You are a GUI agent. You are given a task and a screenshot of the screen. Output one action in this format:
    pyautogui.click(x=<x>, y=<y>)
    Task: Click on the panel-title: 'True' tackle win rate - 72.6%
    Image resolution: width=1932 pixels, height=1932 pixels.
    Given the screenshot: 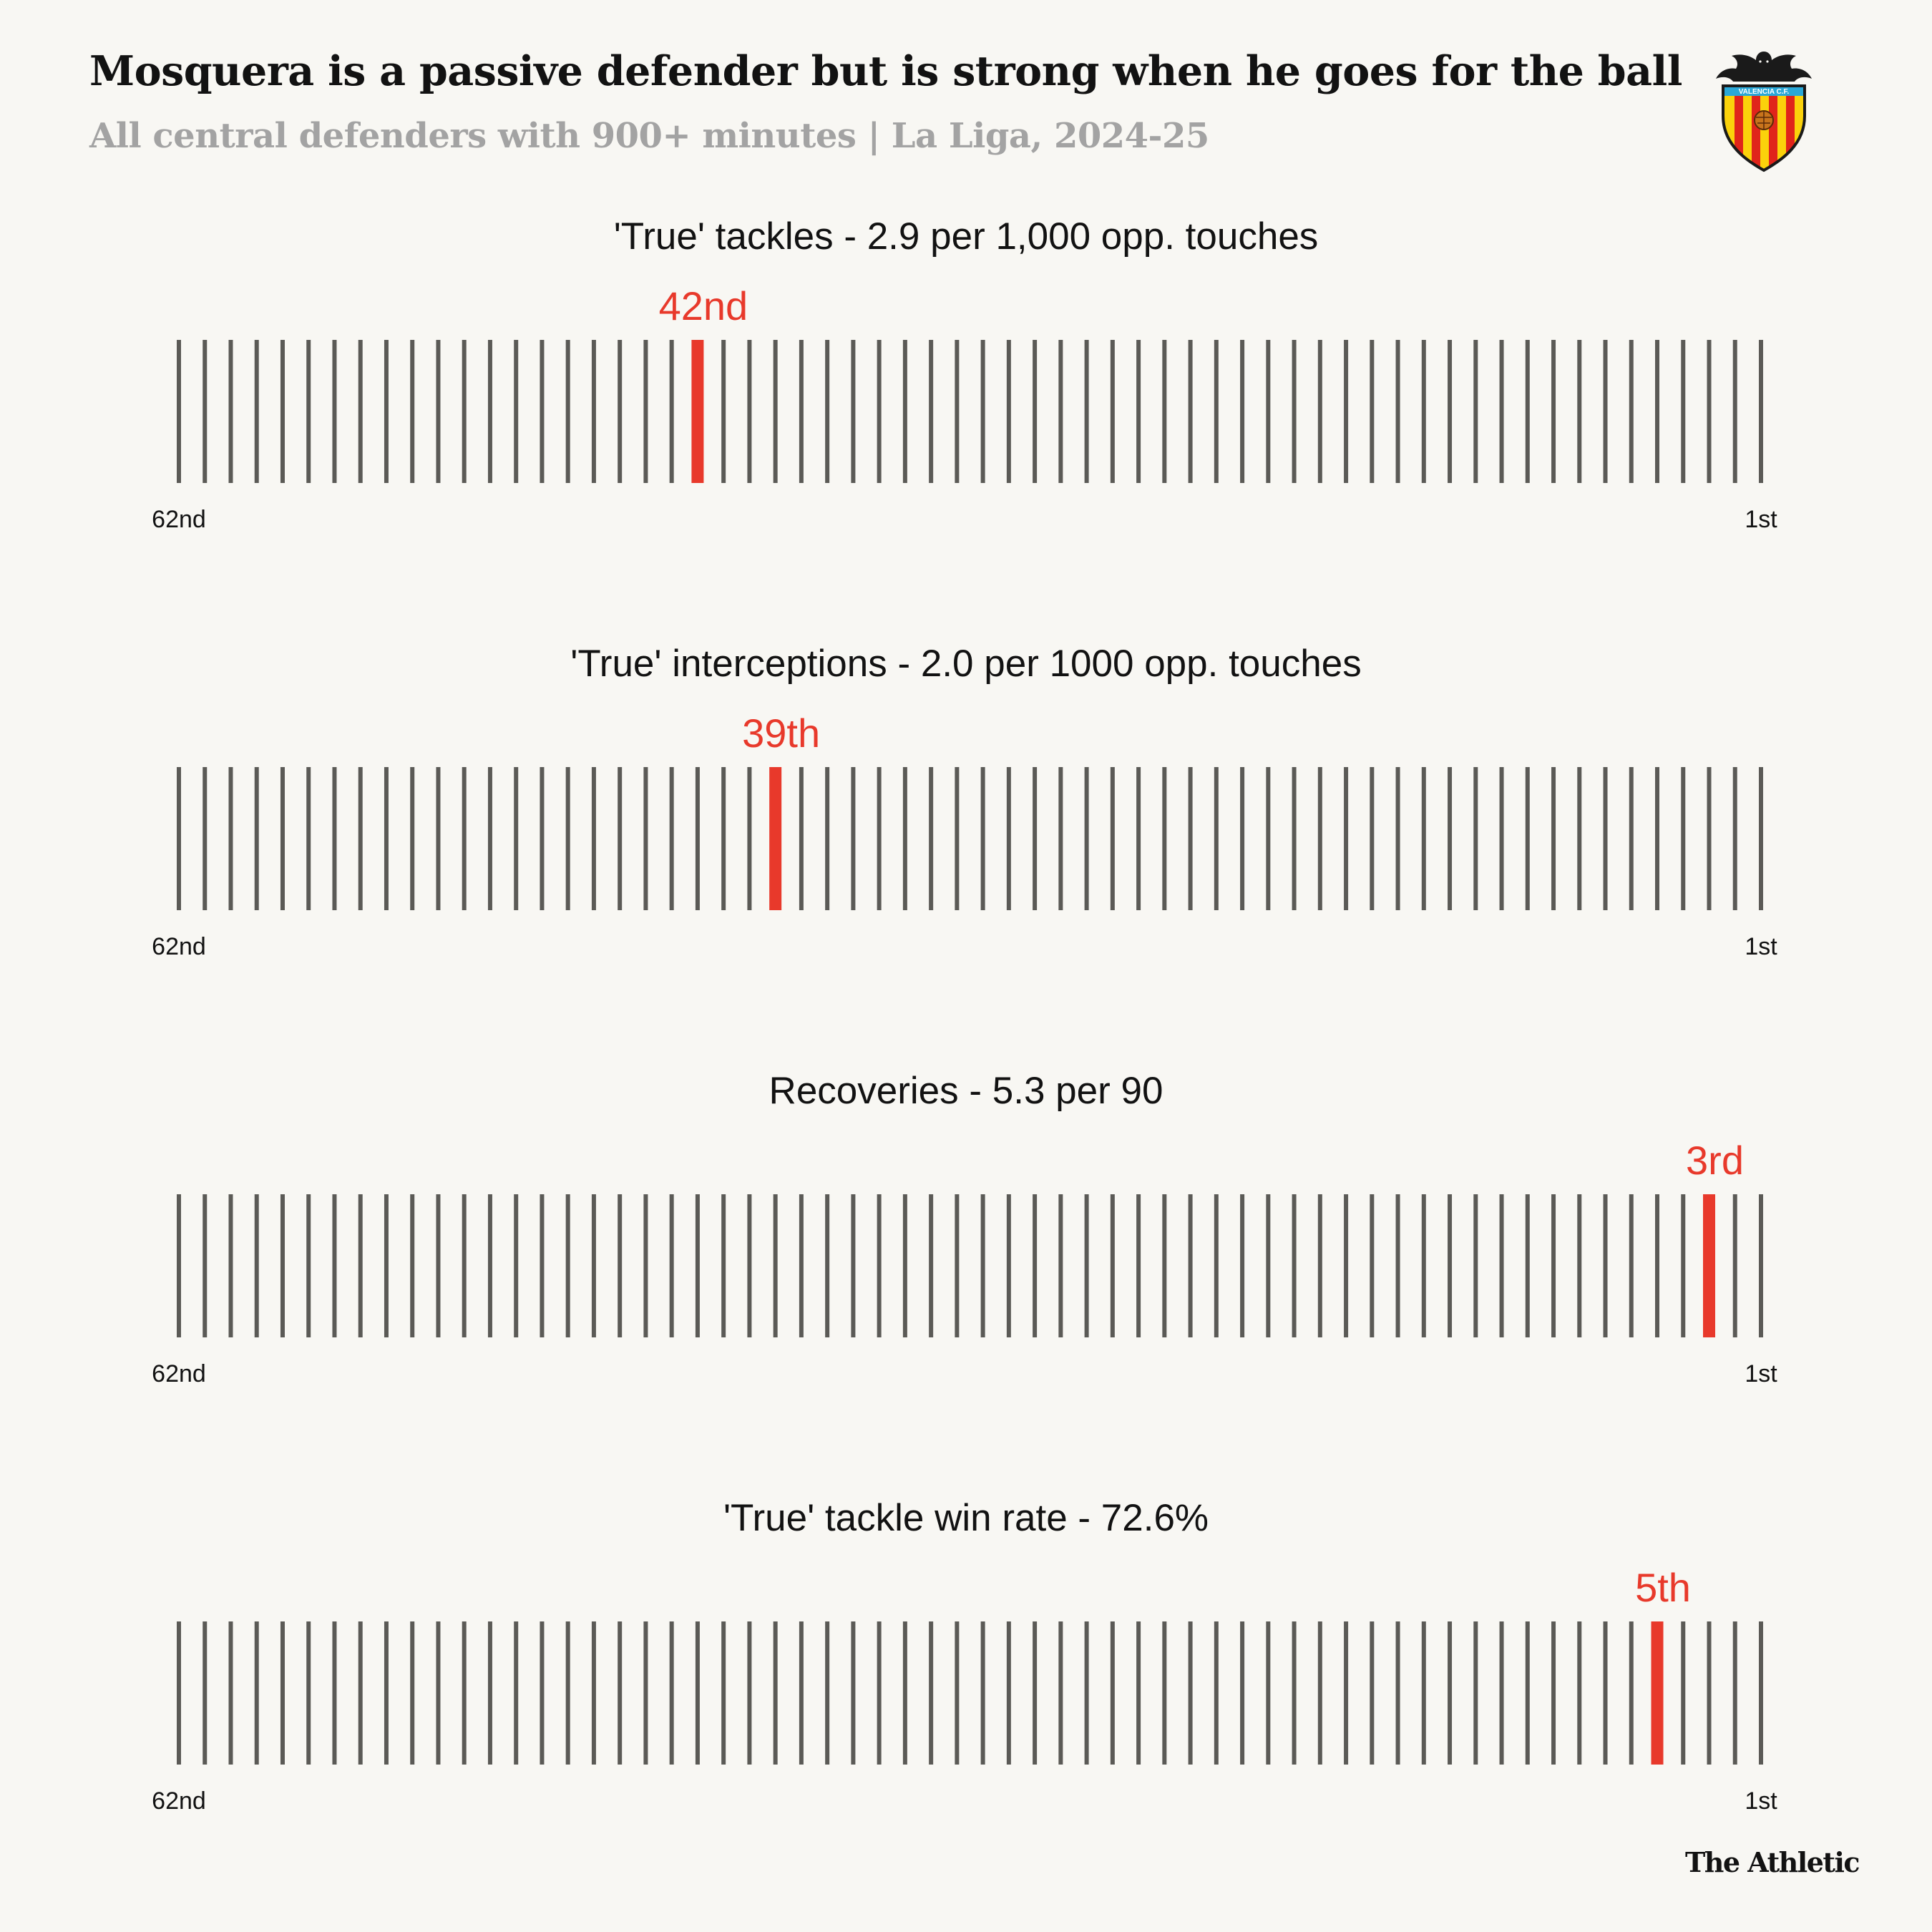 What is the action you would take?
    pyautogui.click(x=966, y=1518)
    